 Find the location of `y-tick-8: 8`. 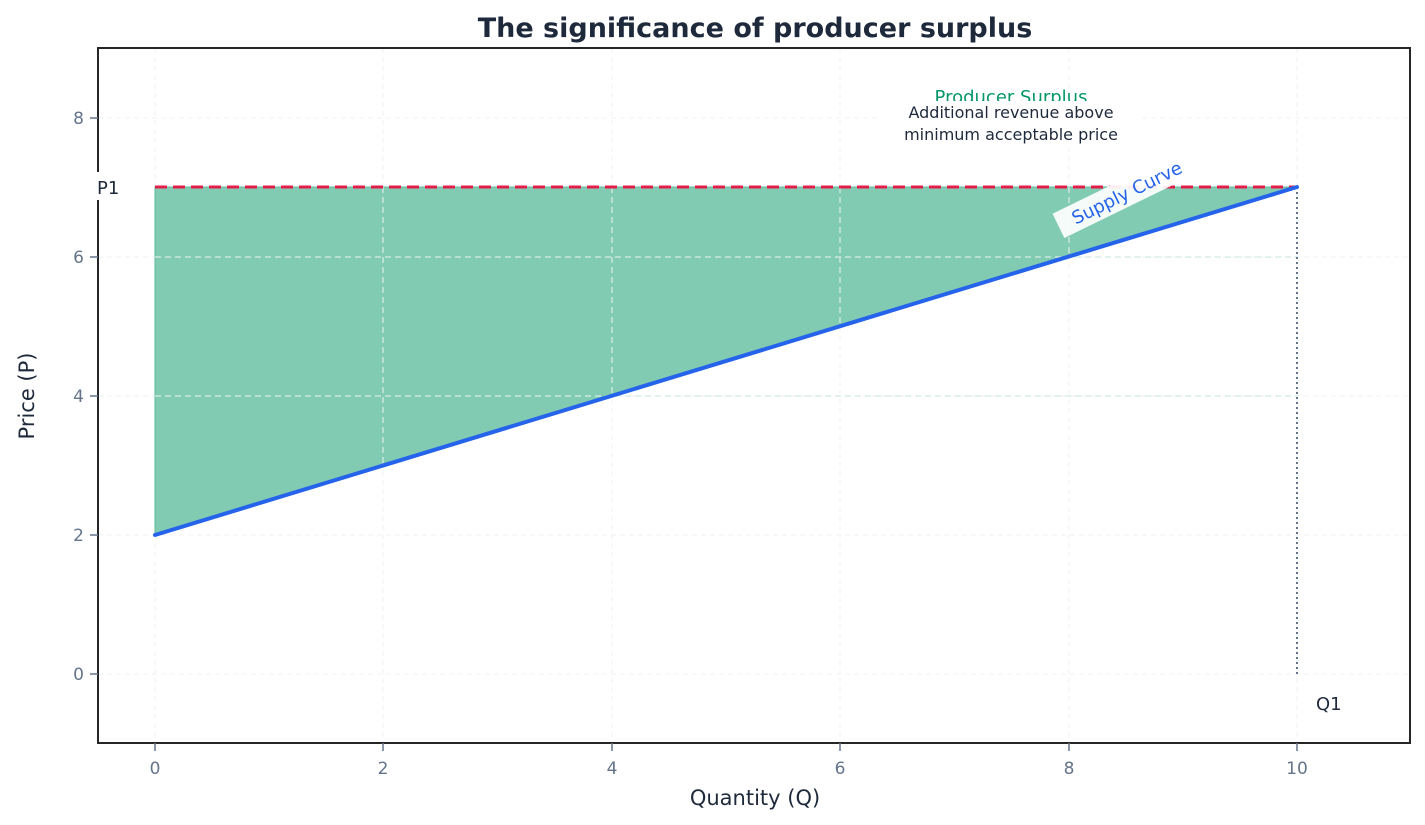

y-tick-8: 8 is located at coordinates (78, 119).